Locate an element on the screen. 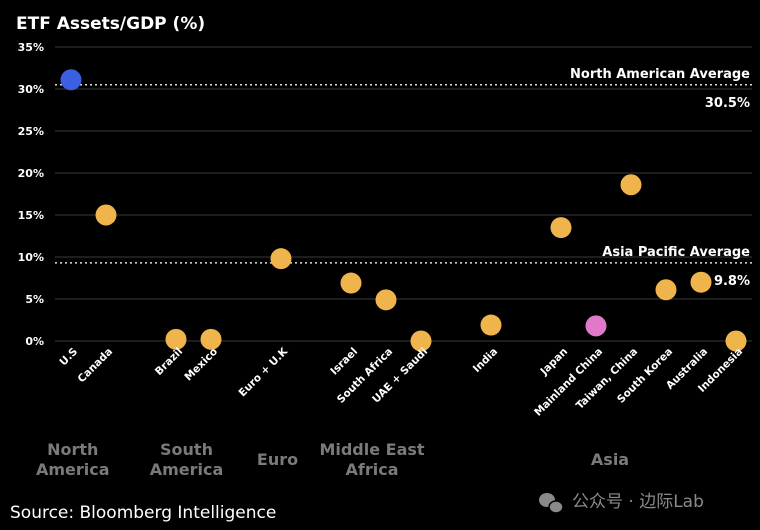 Image resolution: width=760 pixels, height=530 pixels. category-label: U.S is located at coordinates (68, 357).